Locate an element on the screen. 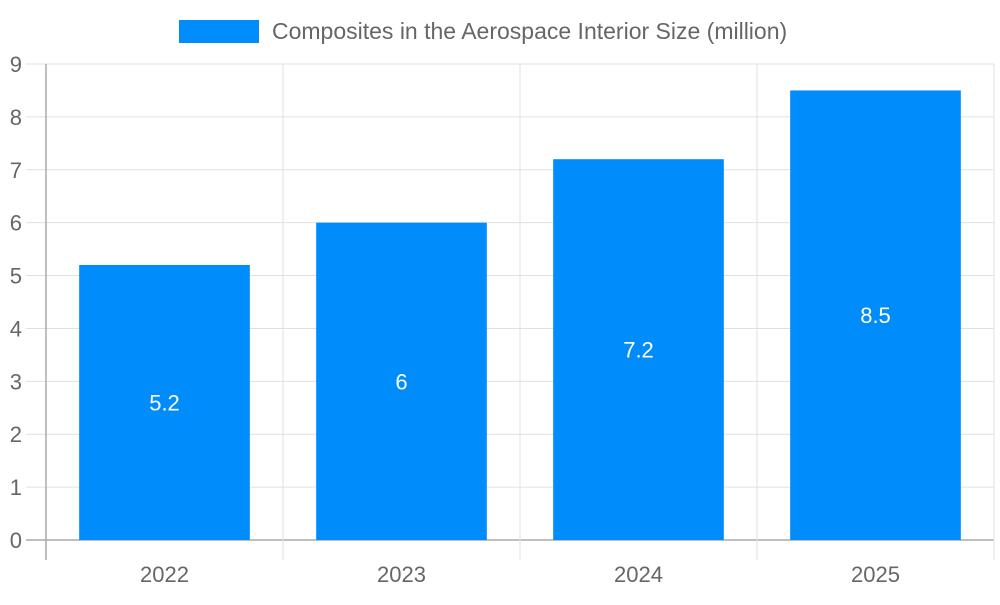  y-tick-label: 7 is located at coordinates (16, 170).